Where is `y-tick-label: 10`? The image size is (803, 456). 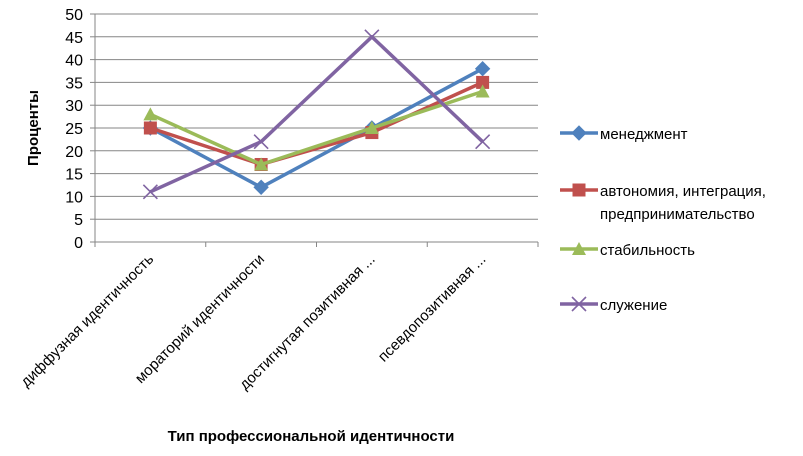
y-tick-label: 10 is located at coordinates (74, 197).